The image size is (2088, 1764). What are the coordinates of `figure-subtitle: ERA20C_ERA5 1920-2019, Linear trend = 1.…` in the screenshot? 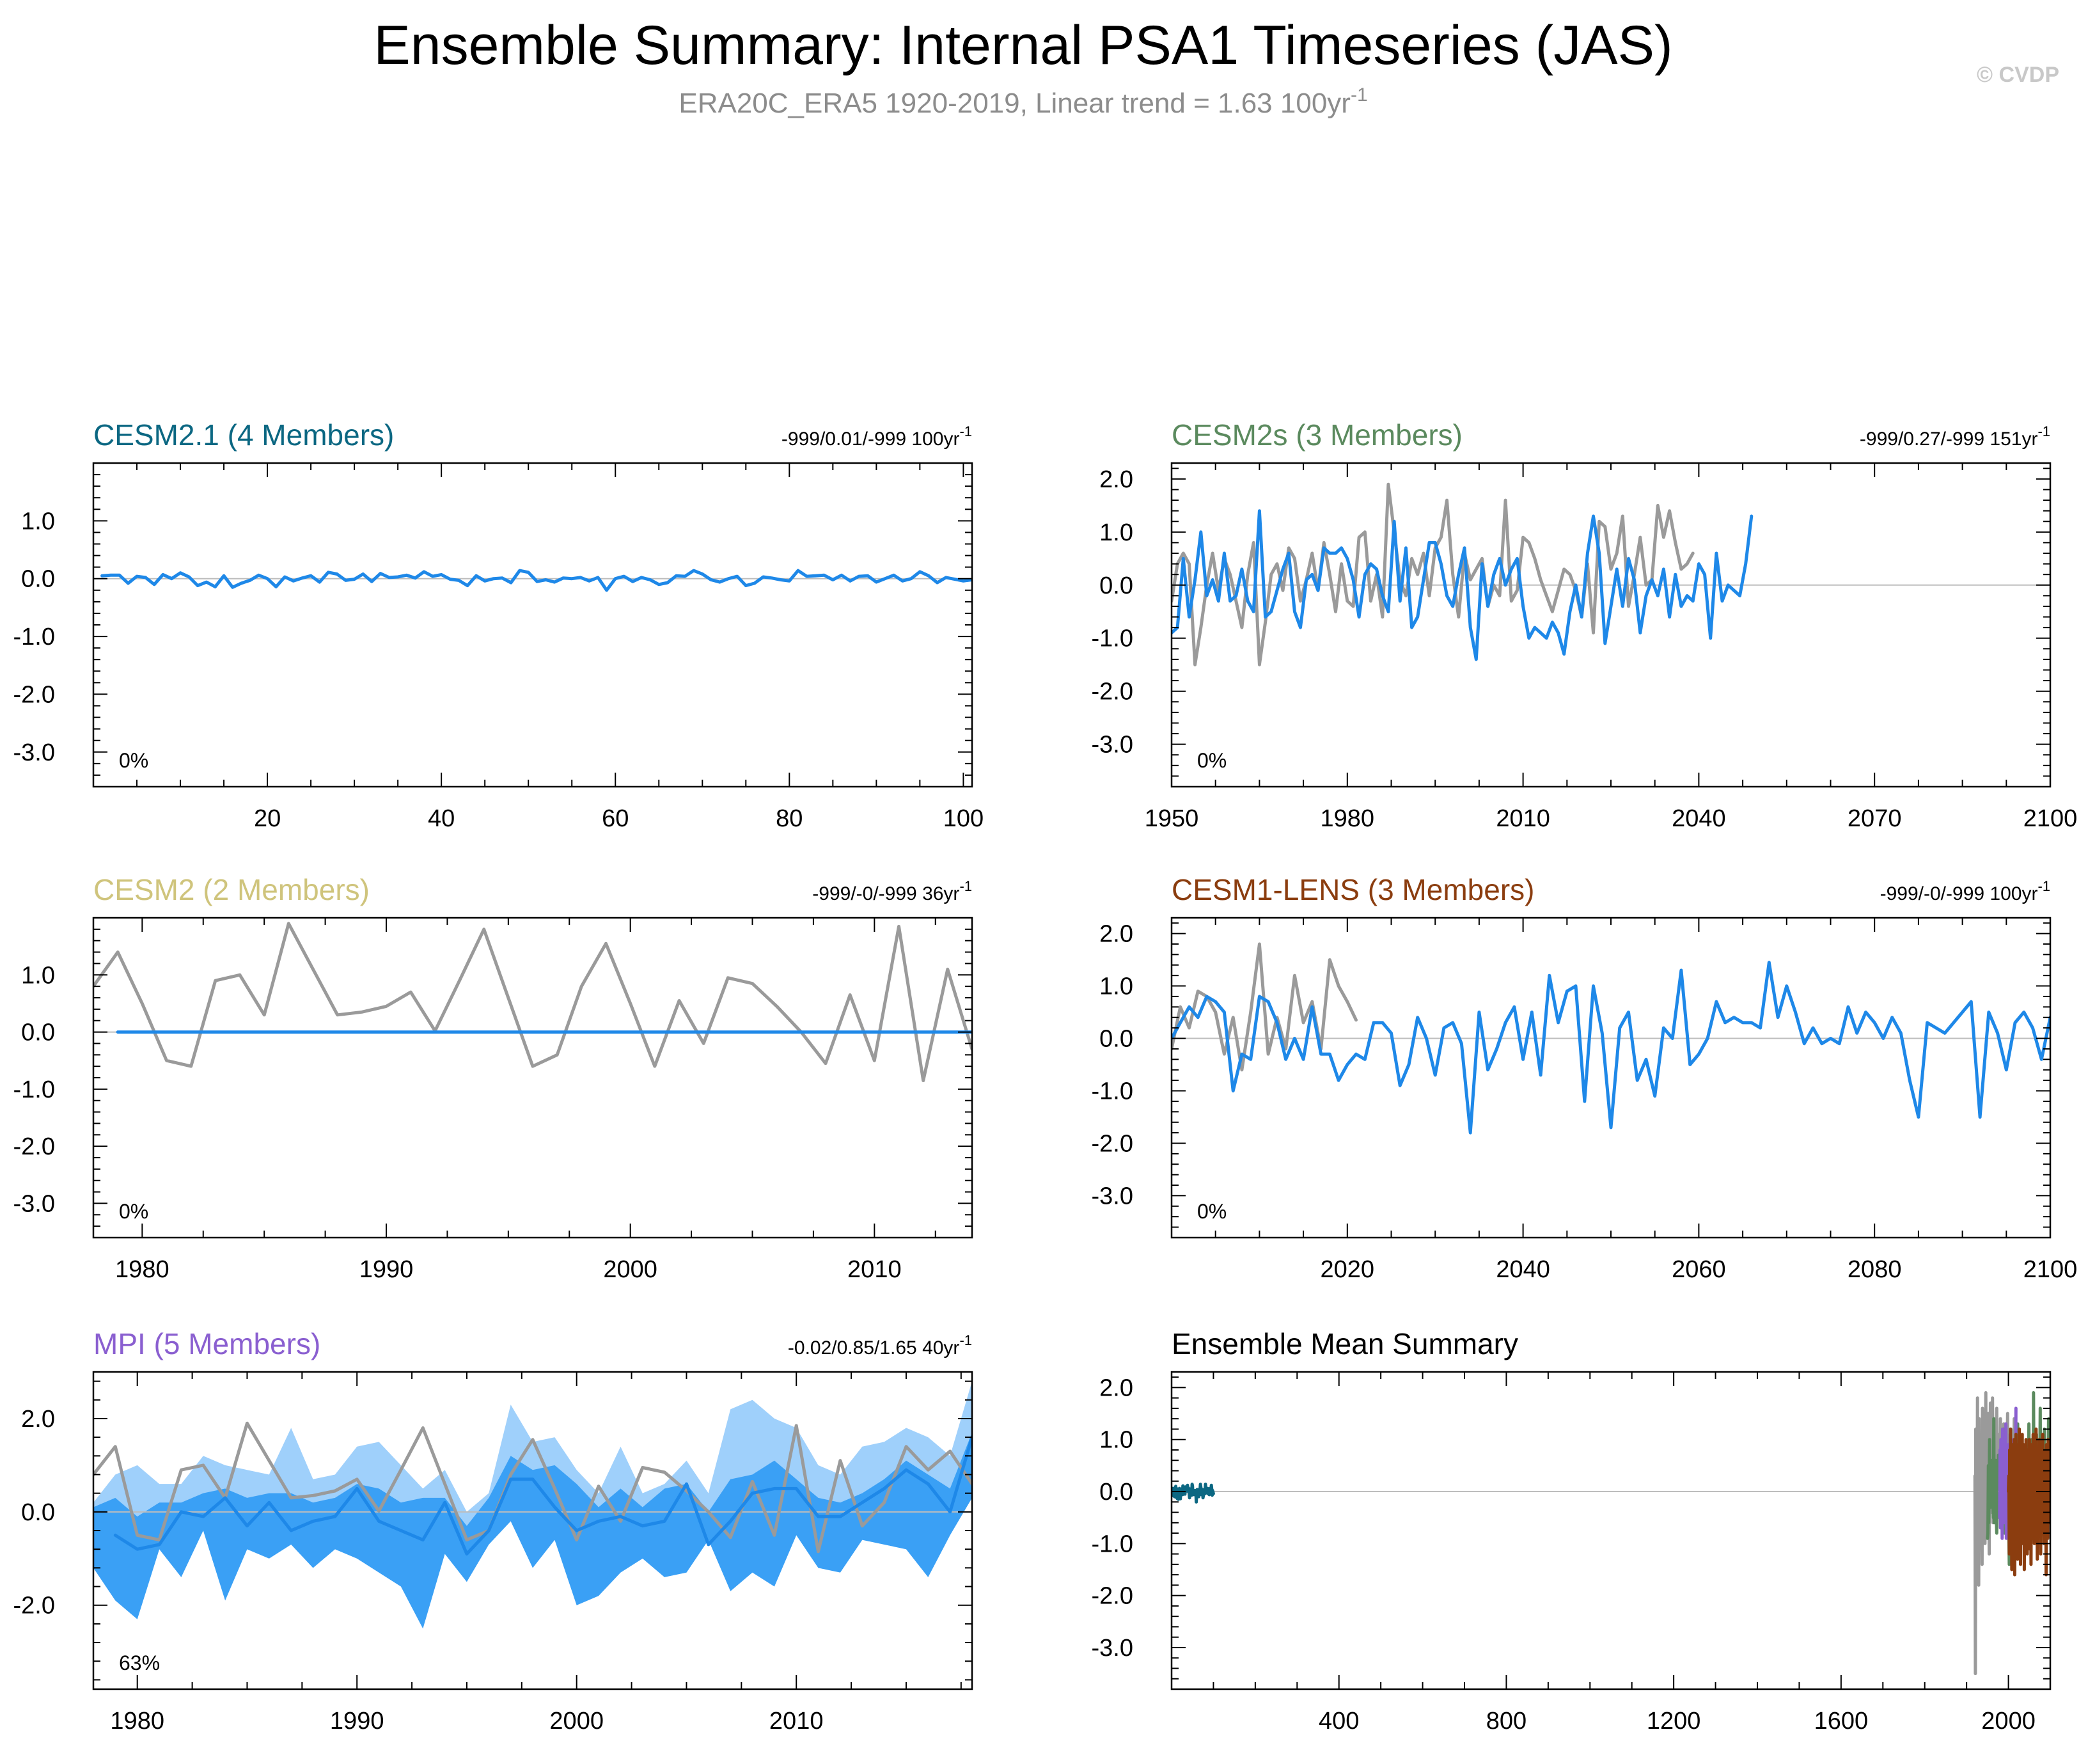 It's located at (1023, 102).